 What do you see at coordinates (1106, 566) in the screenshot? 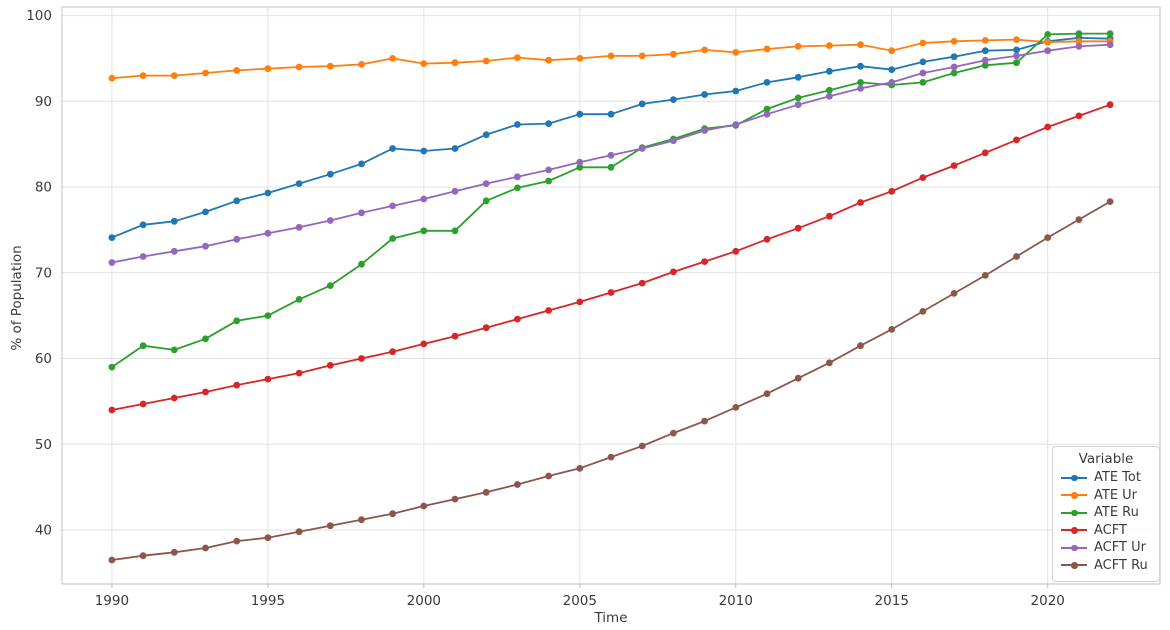
I see `legend-item-acft-ru: ACFT Ru` at bounding box center [1106, 566].